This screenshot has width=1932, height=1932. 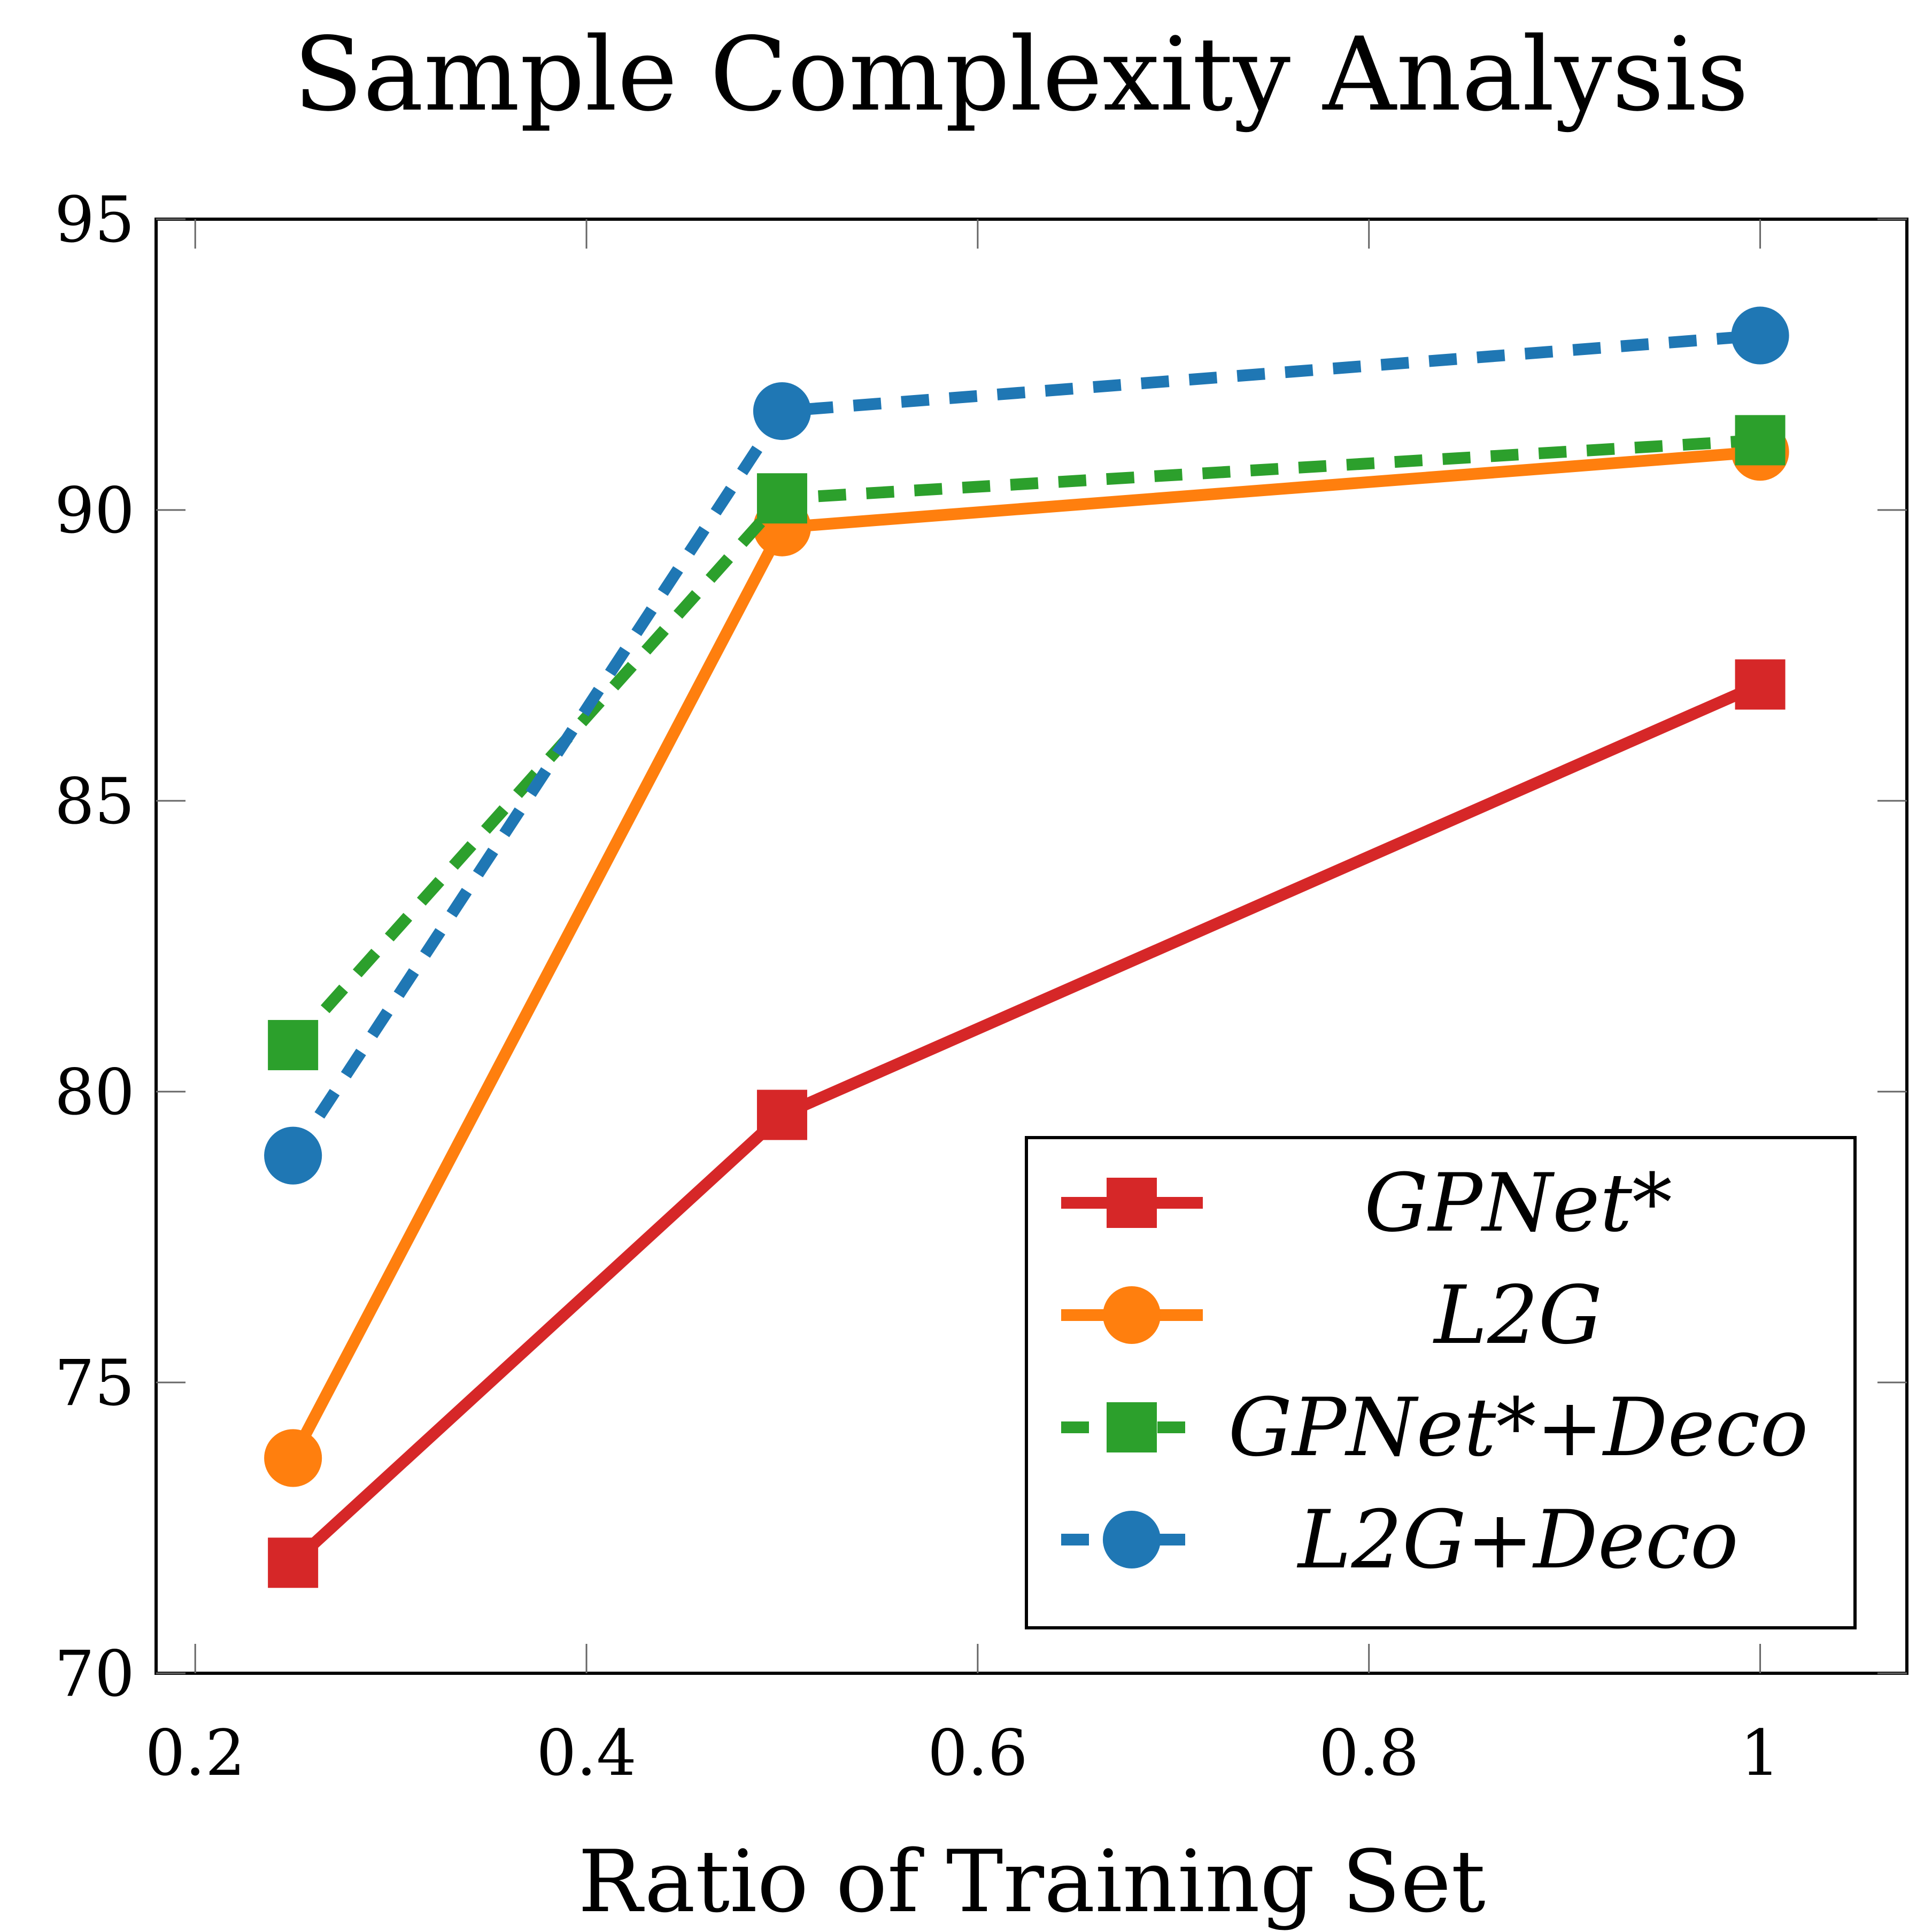 What do you see at coordinates (95, 511) in the screenshot?
I see `y-tick-label: 90` at bounding box center [95, 511].